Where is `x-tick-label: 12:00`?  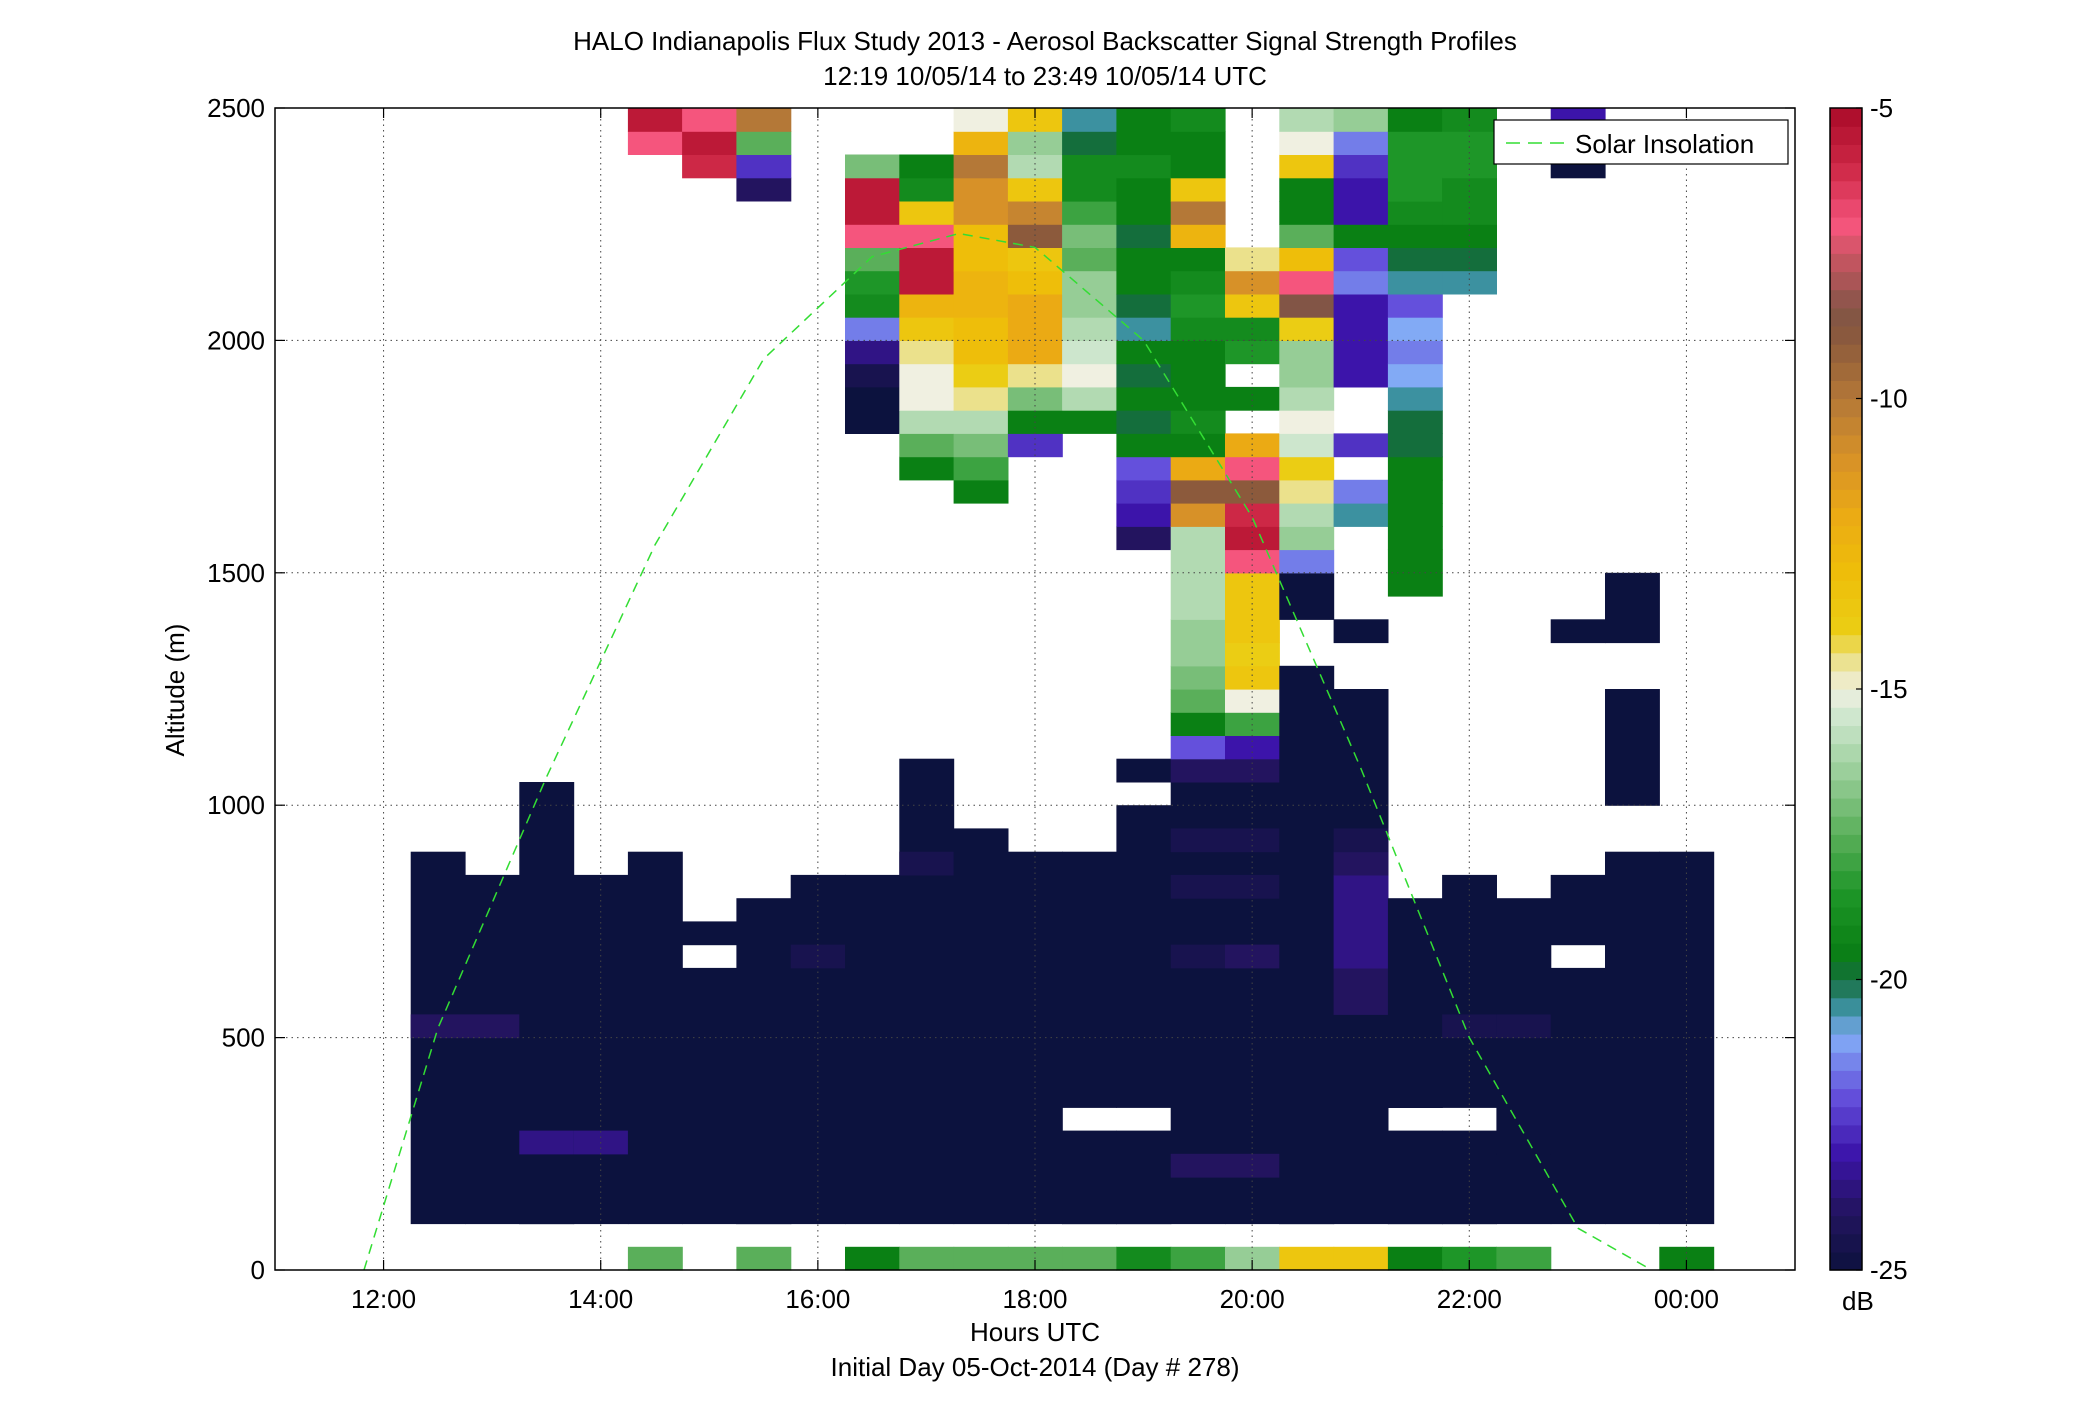
x-tick-label: 12:00 is located at coordinates (383, 1299).